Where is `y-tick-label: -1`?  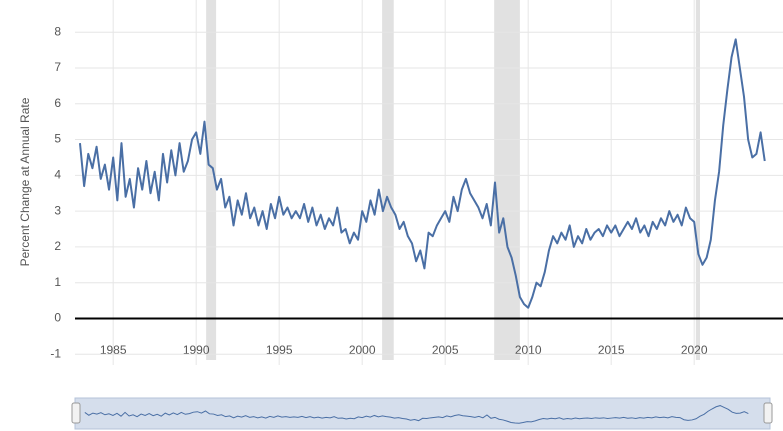
y-tick-label: -1 is located at coordinates (55, 353).